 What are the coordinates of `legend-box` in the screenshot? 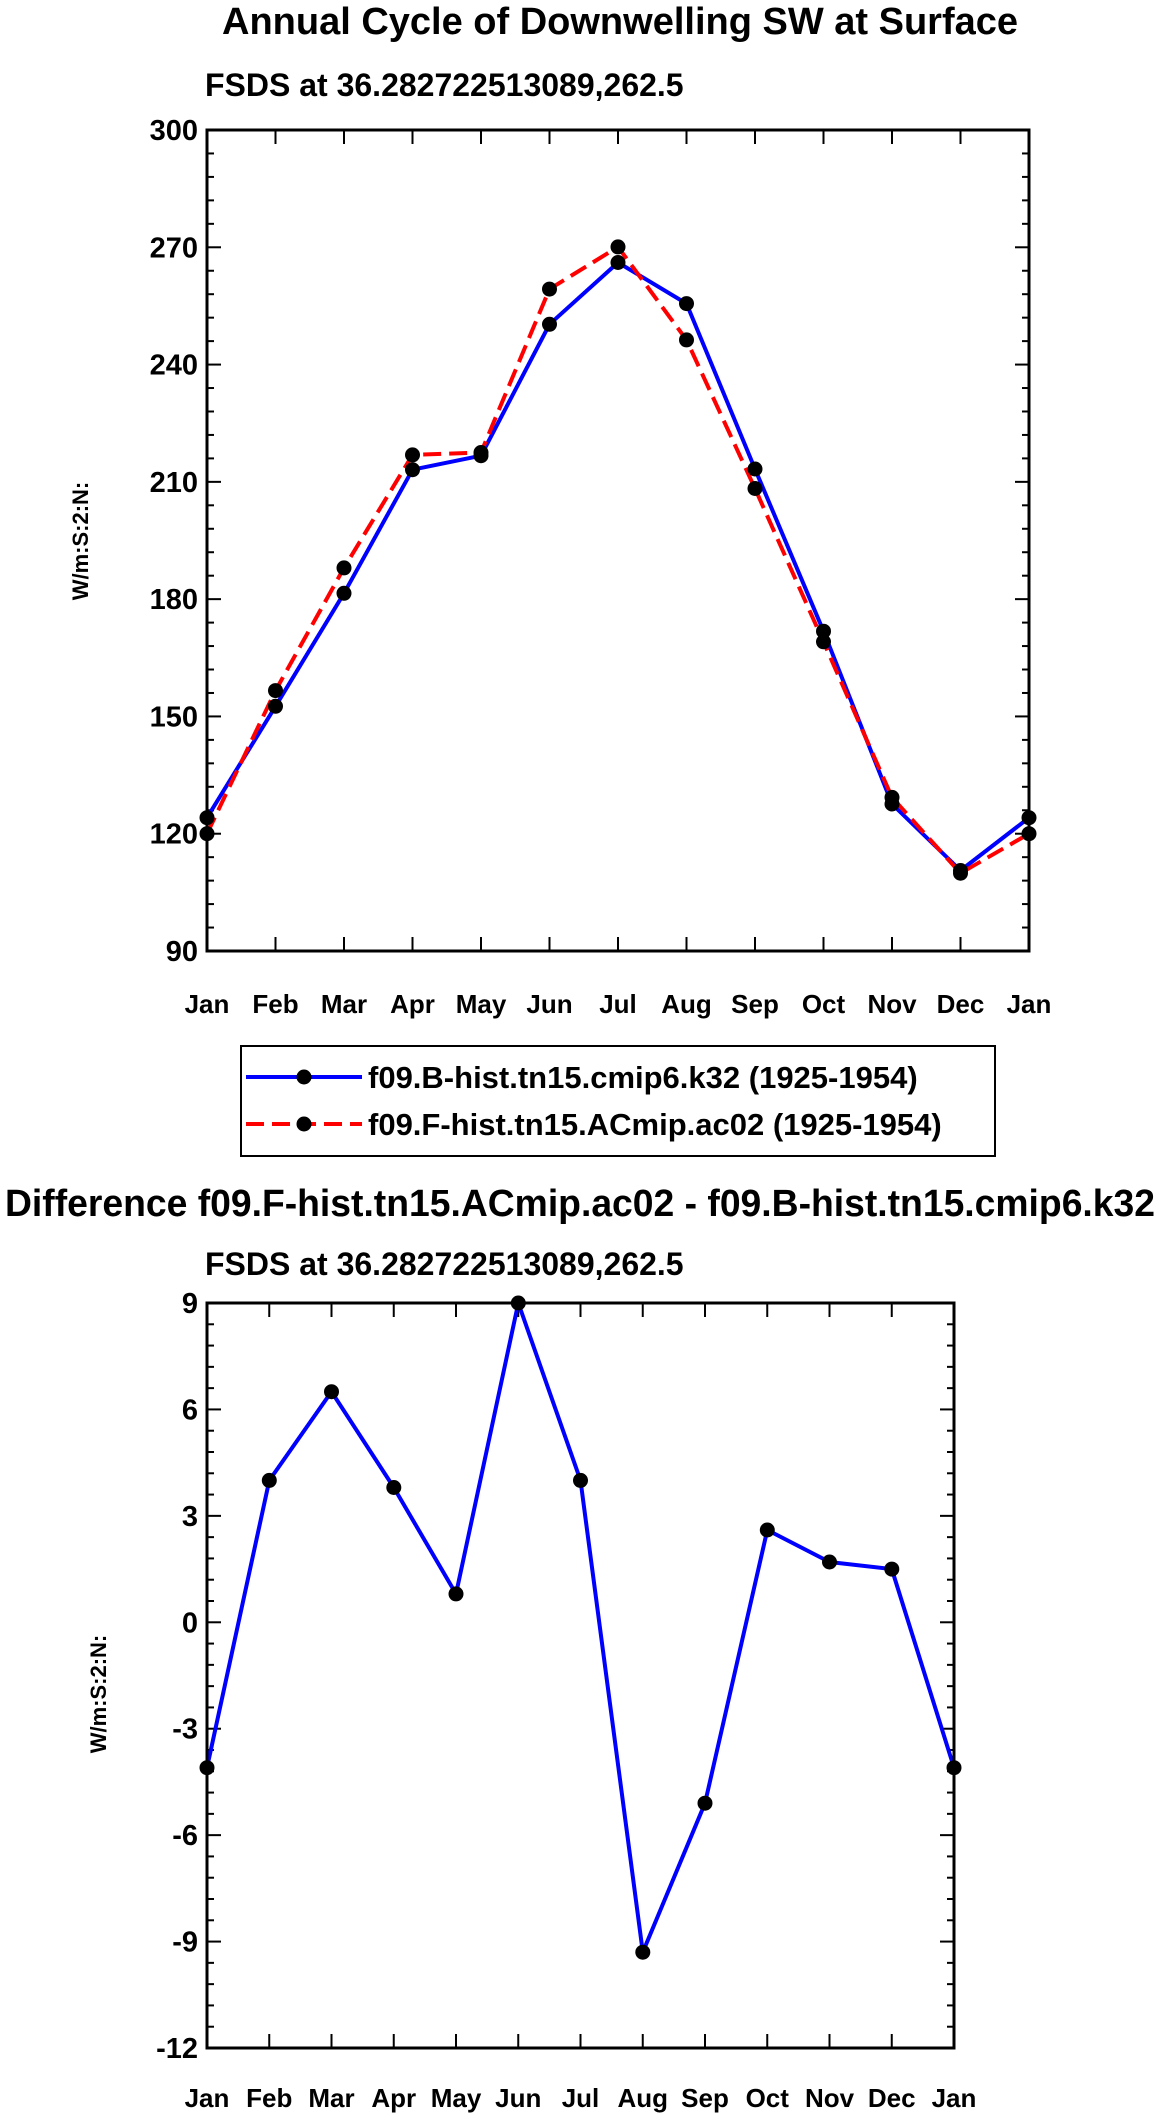 It's located at (618, 1101).